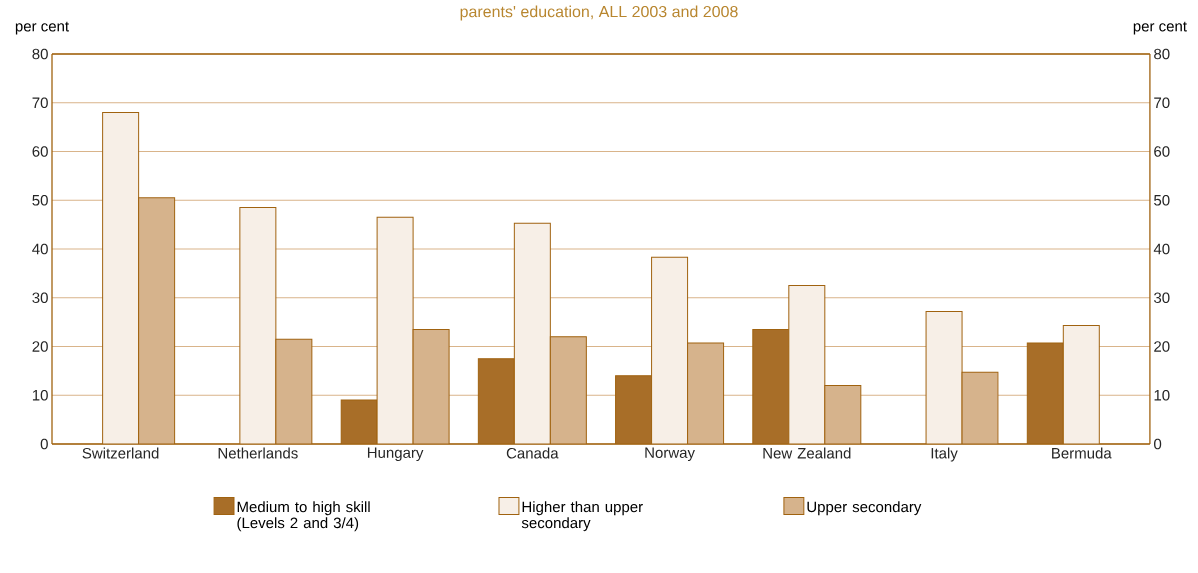 The width and height of the screenshot is (1198, 573). Describe the element at coordinates (40, 151) in the screenshot. I see `y-tick-label: 60` at that location.